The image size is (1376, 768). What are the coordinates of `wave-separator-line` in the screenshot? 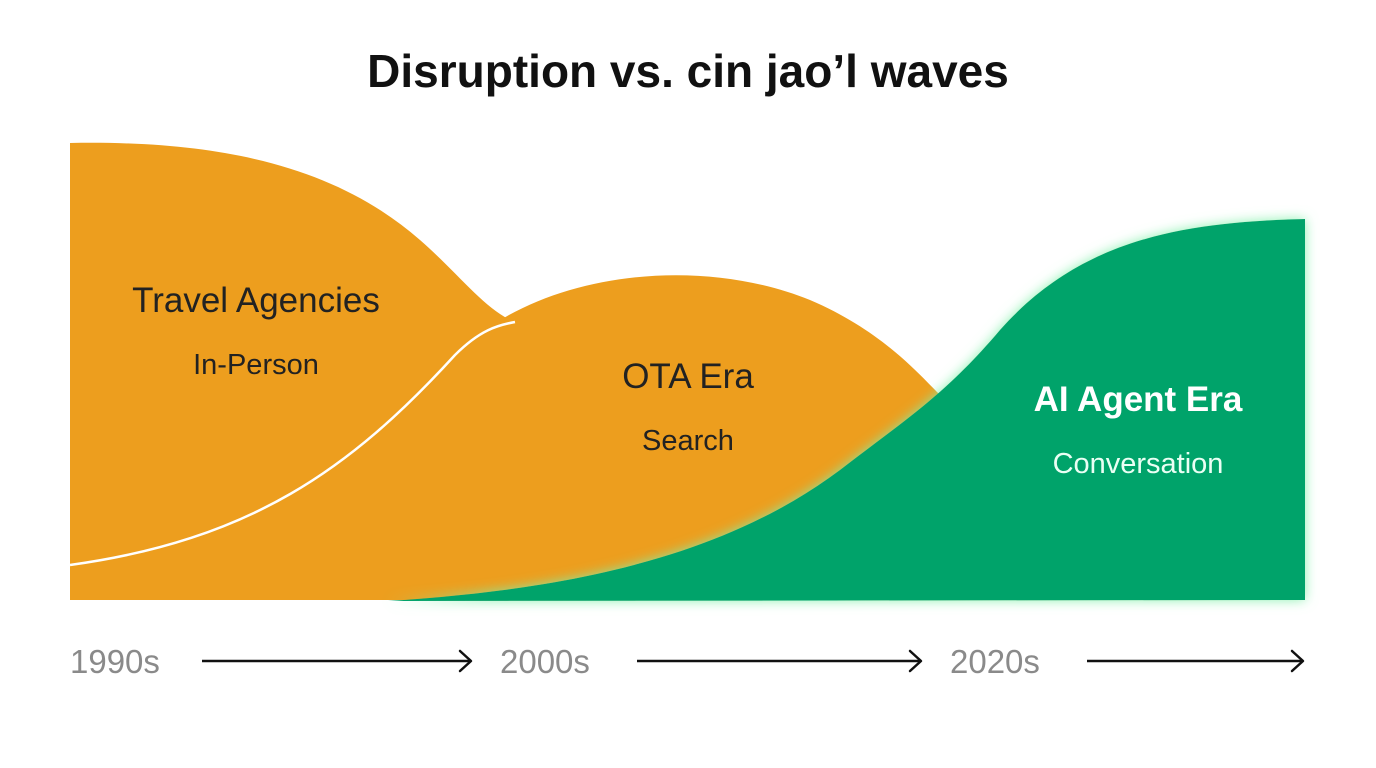 It's located at (292, 443).